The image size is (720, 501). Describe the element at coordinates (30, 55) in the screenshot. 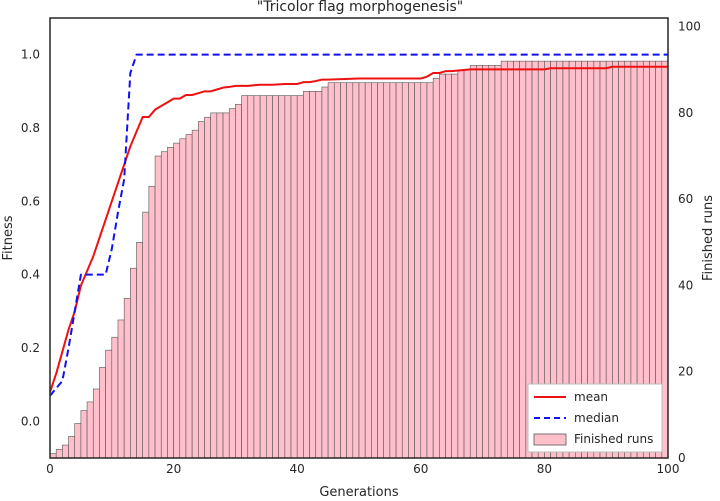

I see `y-tick-label: 1.0` at that location.